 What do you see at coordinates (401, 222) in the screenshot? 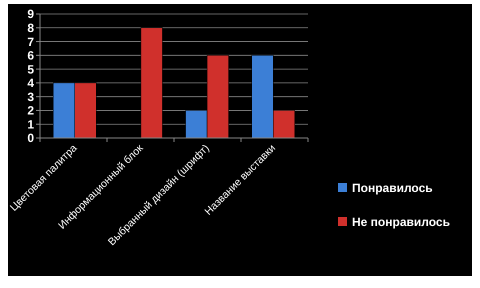
I see `legend-label: Не понравилось` at bounding box center [401, 222].